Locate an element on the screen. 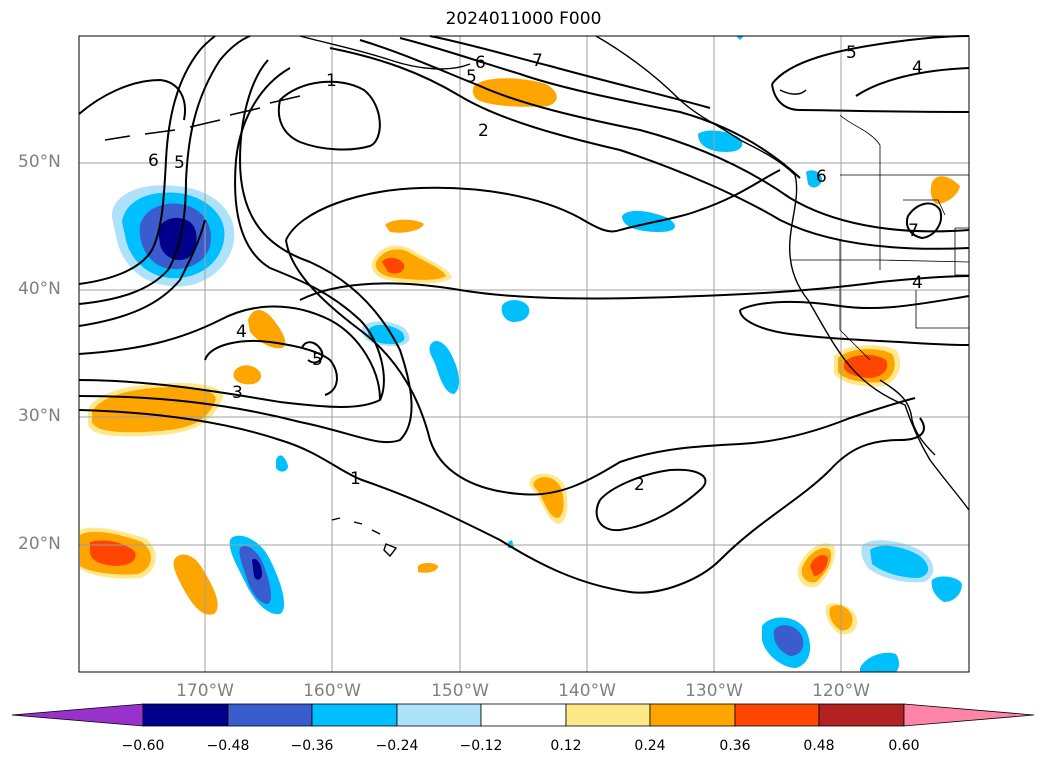 This screenshot has width=1047, height=765. baja-california-coast is located at coordinates (907, 417).